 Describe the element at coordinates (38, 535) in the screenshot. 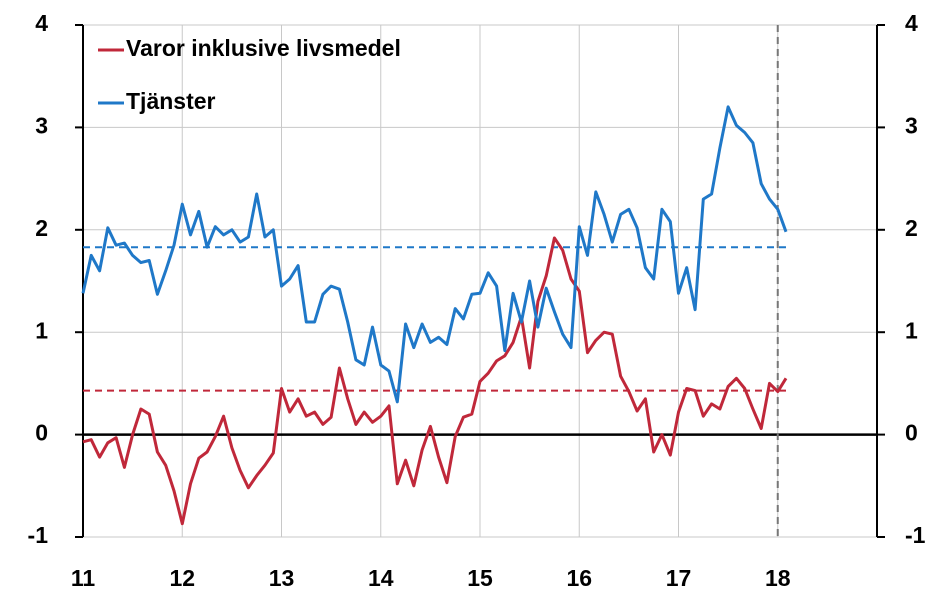

I see `y-tick-label: -1` at that location.